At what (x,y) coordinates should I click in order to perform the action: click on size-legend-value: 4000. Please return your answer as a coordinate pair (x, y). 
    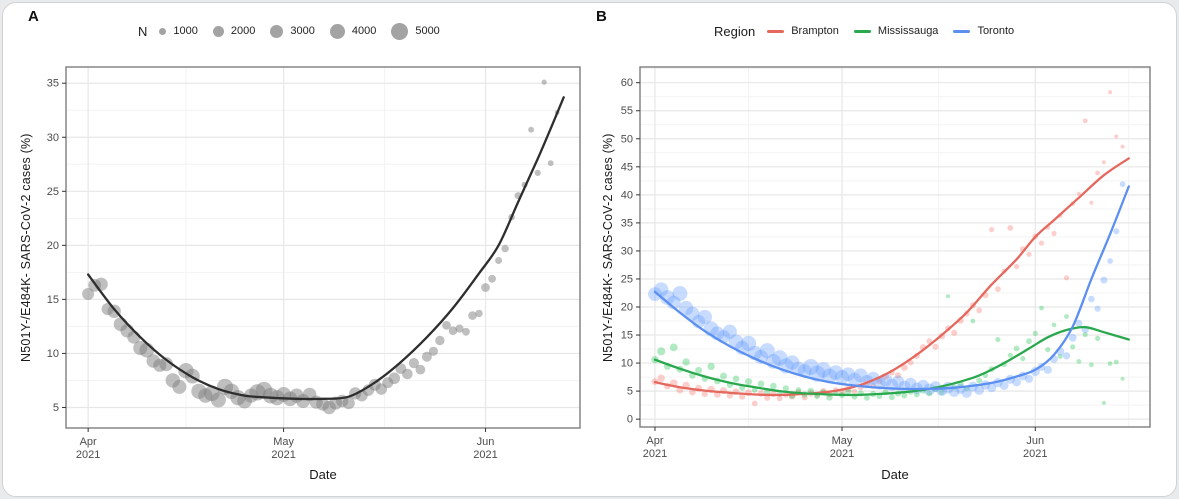
    Looking at the image, I should click on (364, 31).